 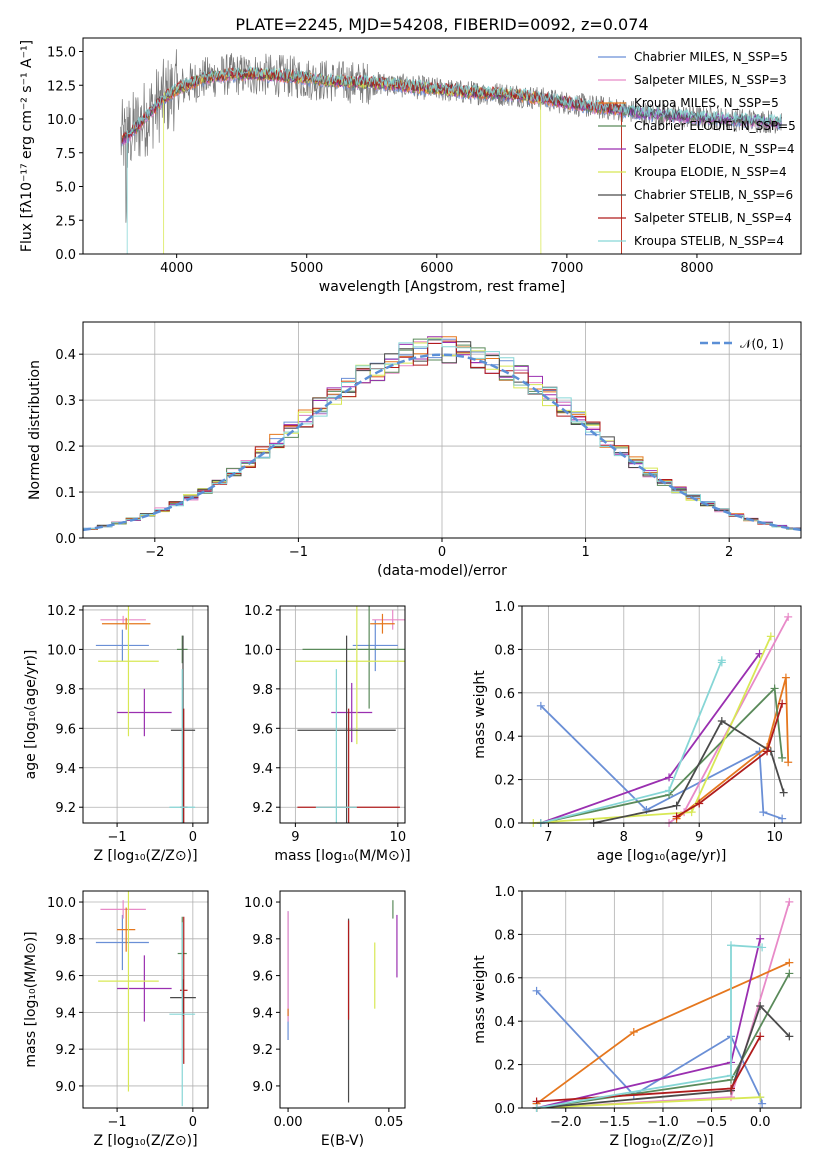 What do you see at coordinates (27, 146) in the screenshot?
I see `y-axis-label: Flux [fλ10⁻¹⁷ erg cm⁻² s⁻¹ A⁻¹]` at bounding box center [27, 146].